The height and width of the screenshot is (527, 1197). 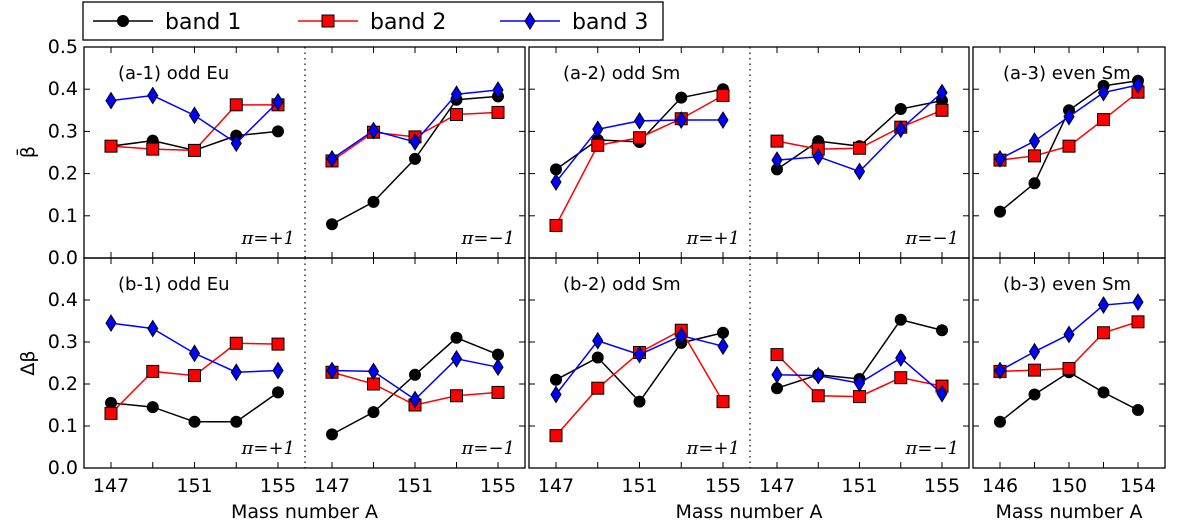 What do you see at coordinates (1069, 152) in the screenshot?
I see `panel-a-3: (a-3) even Sm` at bounding box center [1069, 152].